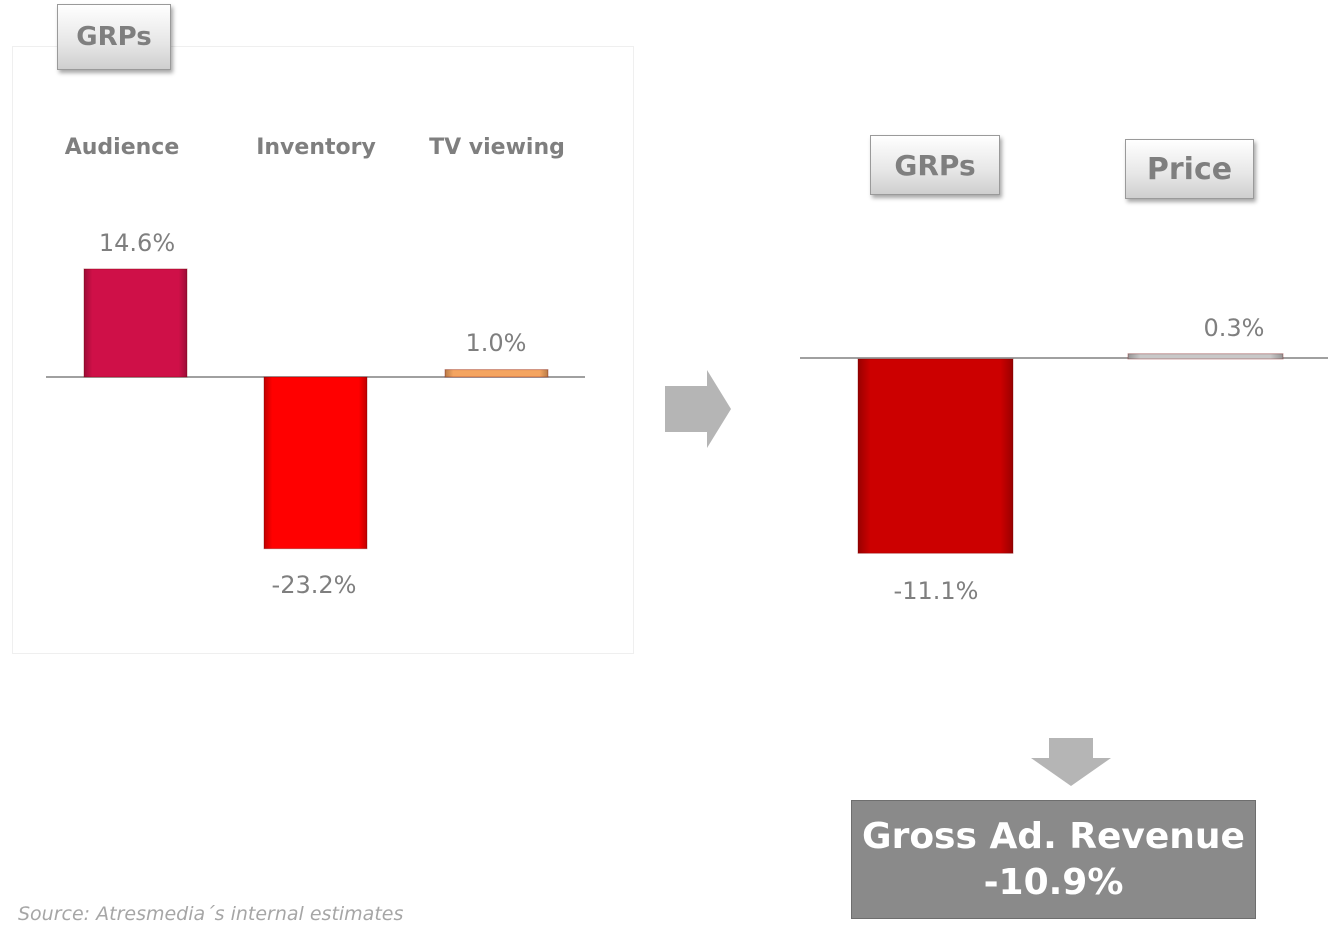 Image resolution: width=1328 pixels, height=925 pixels. What do you see at coordinates (935, 165) in the screenshot?
I see `grps-badge-right: GRPs` at bounding box center [935, 165].